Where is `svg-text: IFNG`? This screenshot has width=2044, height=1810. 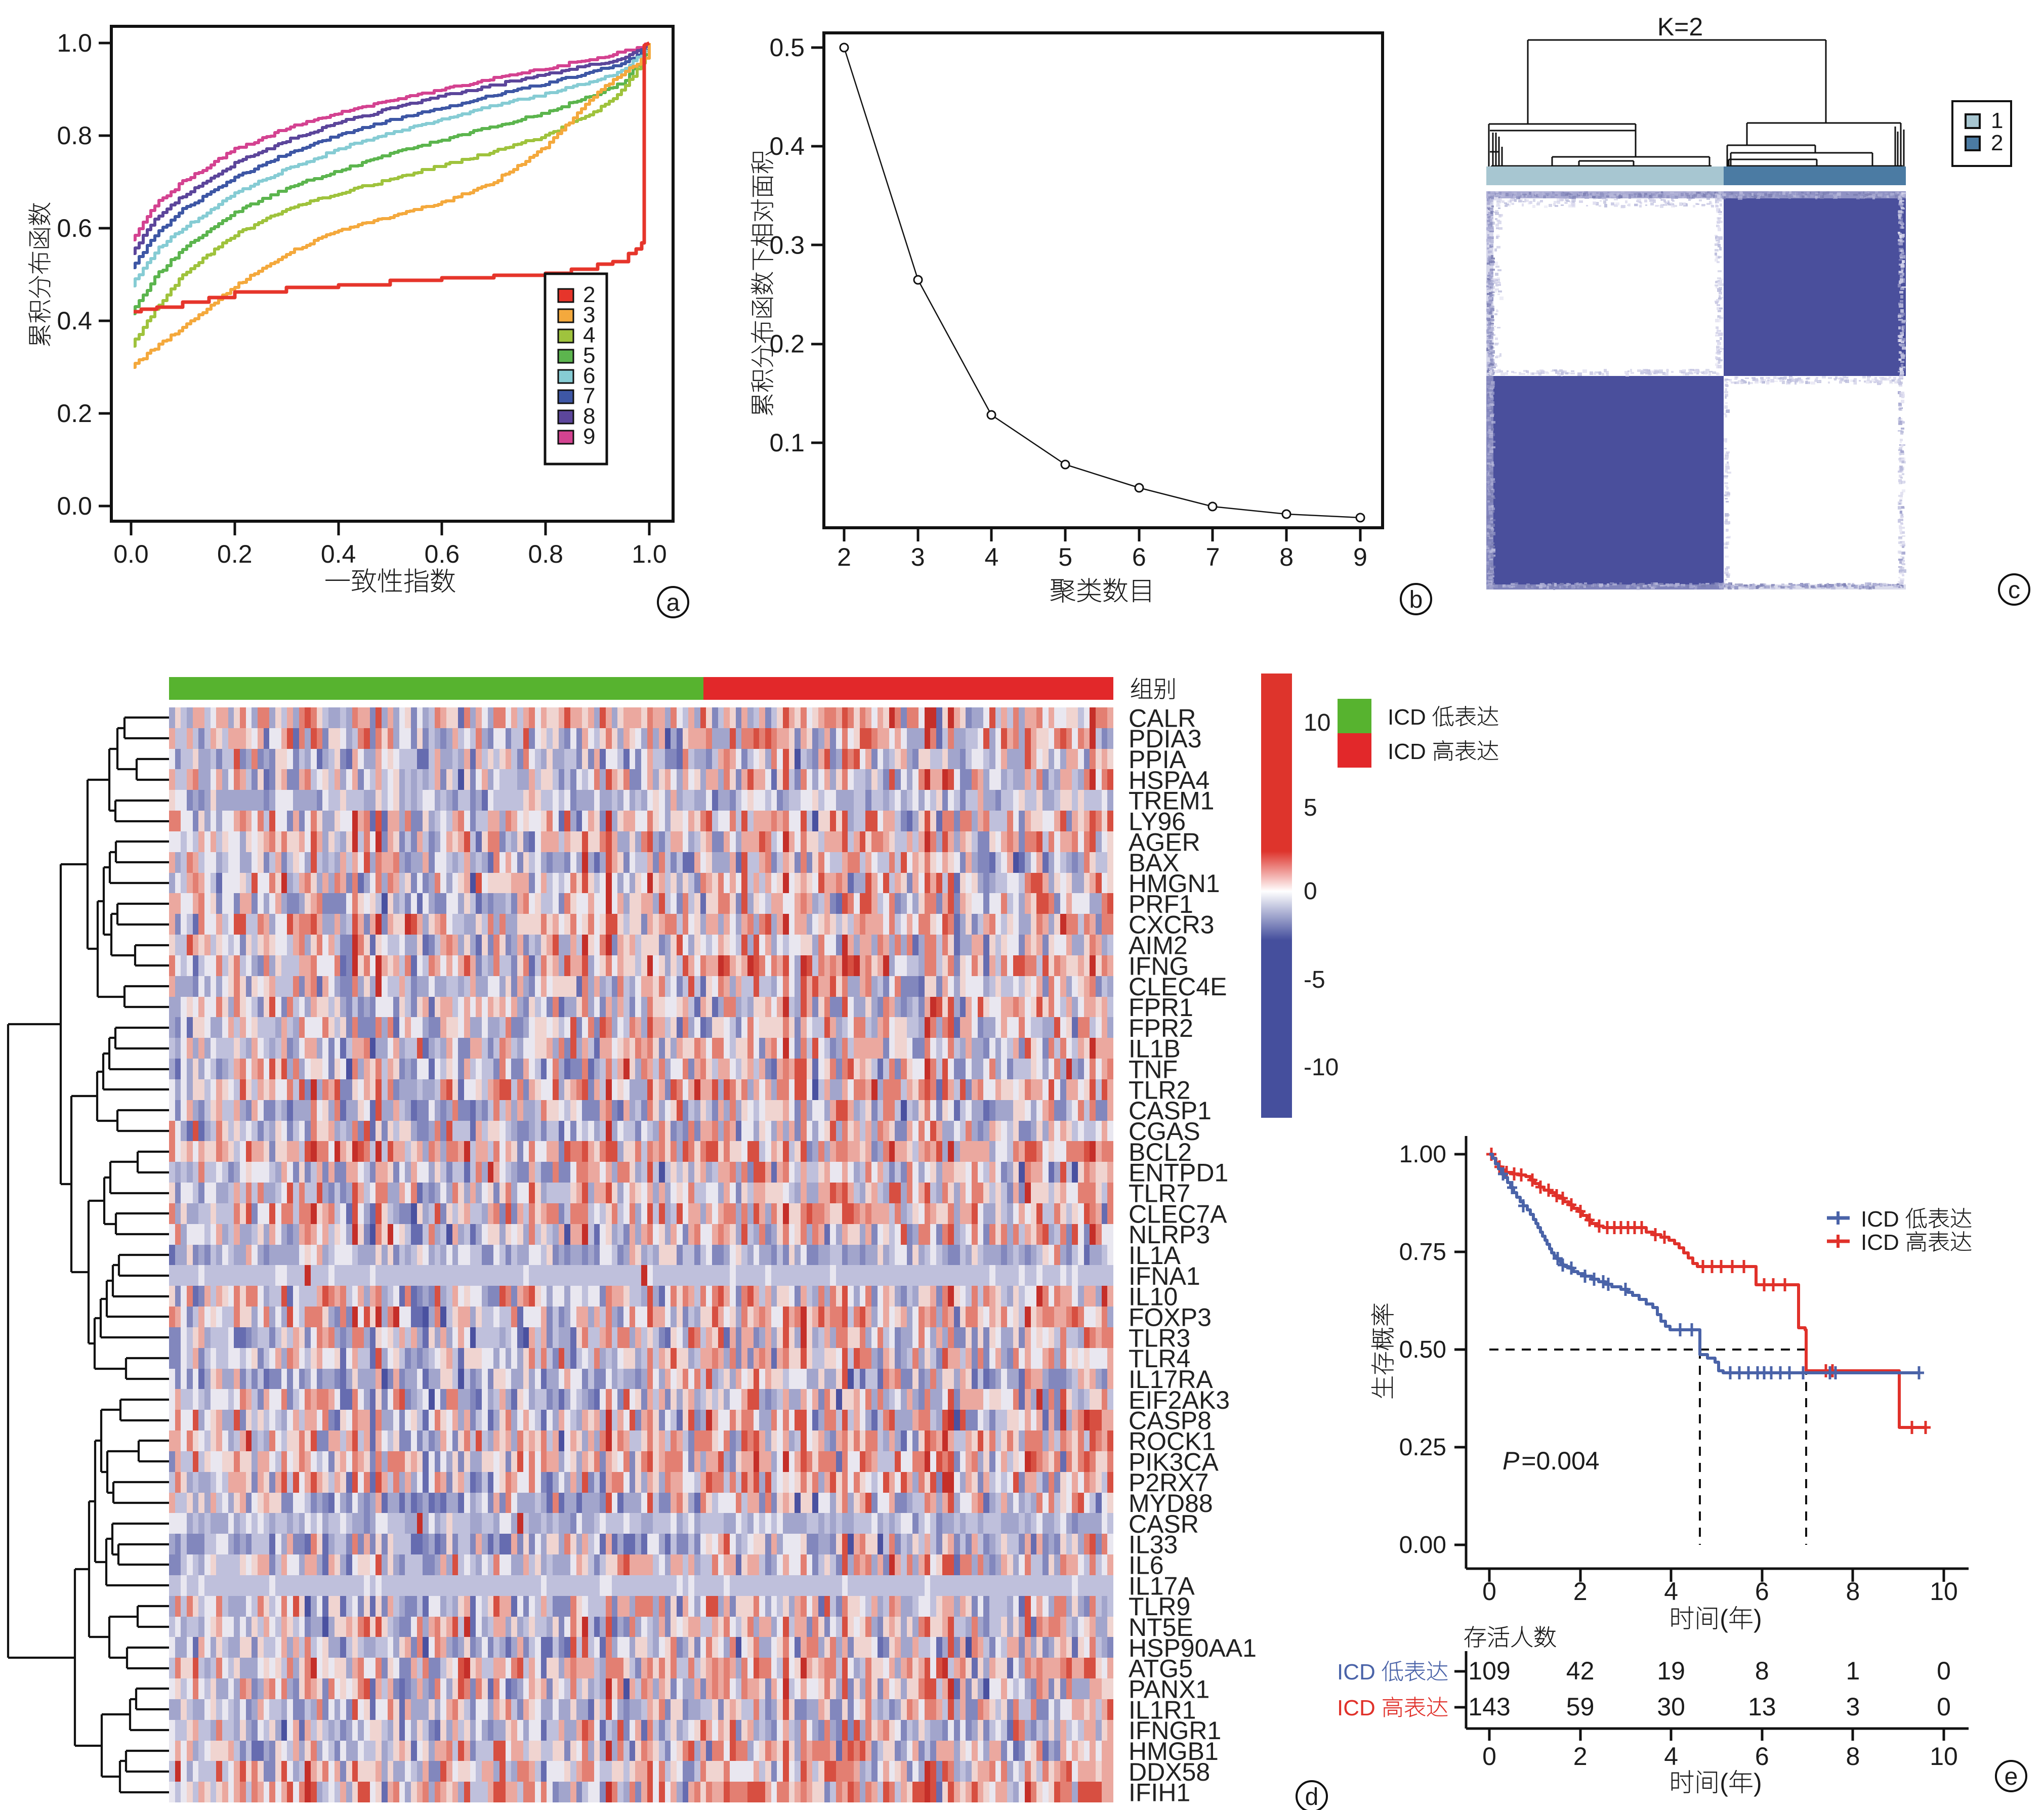
svg-text: IFNG is located at coordinates (1159, 966).